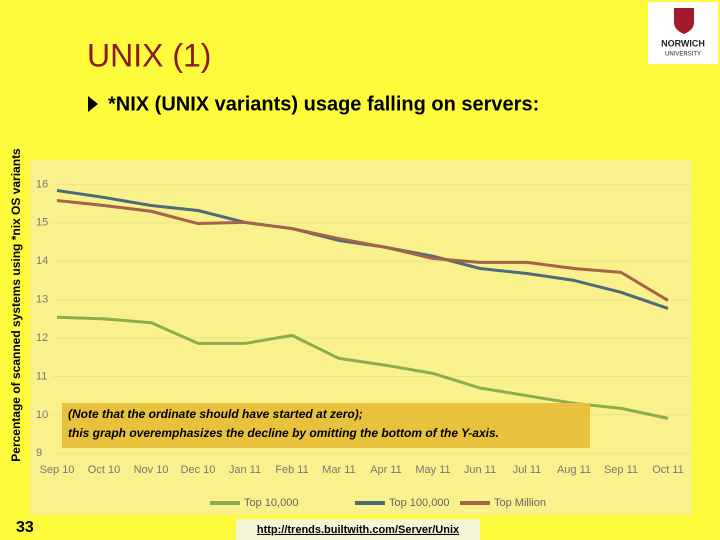  I want to click on legend: Top 10,000 Top 100,000 Top Million, so click(378, 503).